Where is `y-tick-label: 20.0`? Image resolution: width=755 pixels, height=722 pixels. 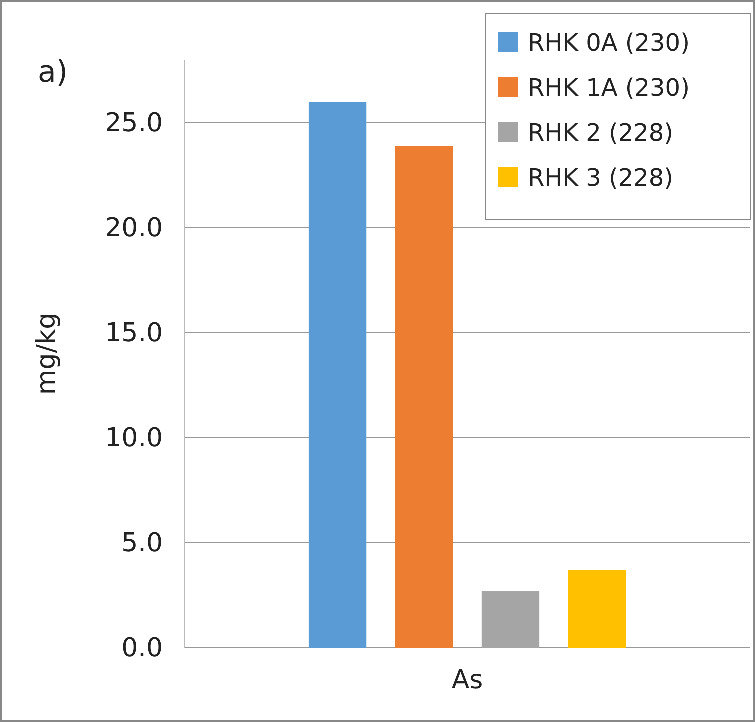 y-tick-label: 20.0 is located at coordinates (134, 228).